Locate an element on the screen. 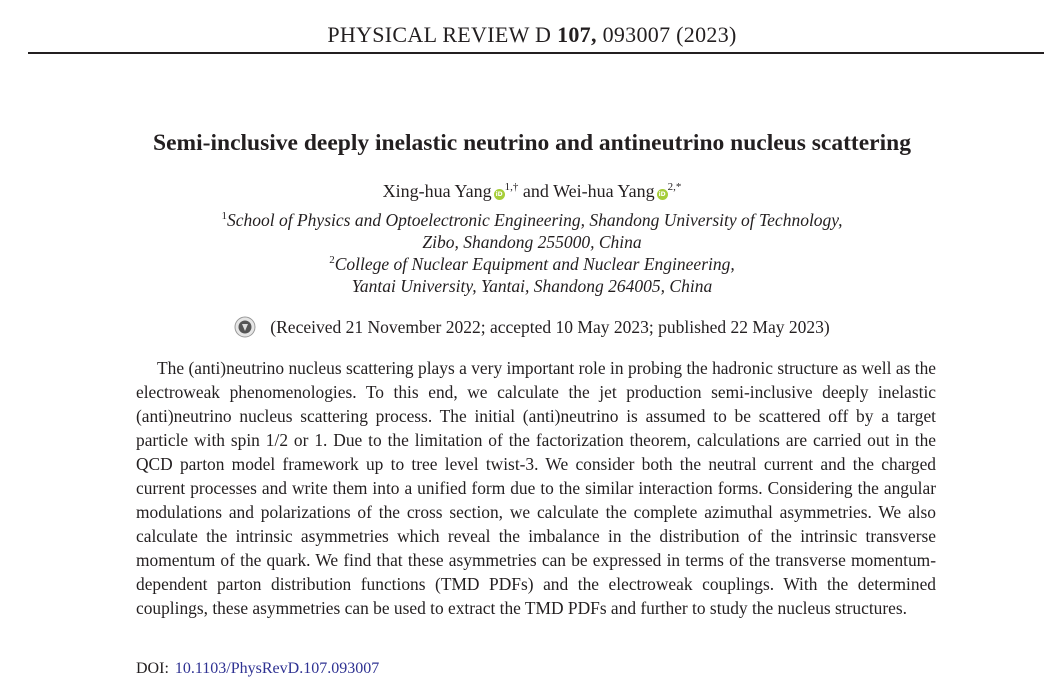 The image size is (1064, 698). affiliation-marker: 2 is located at coordinates (332, 260).